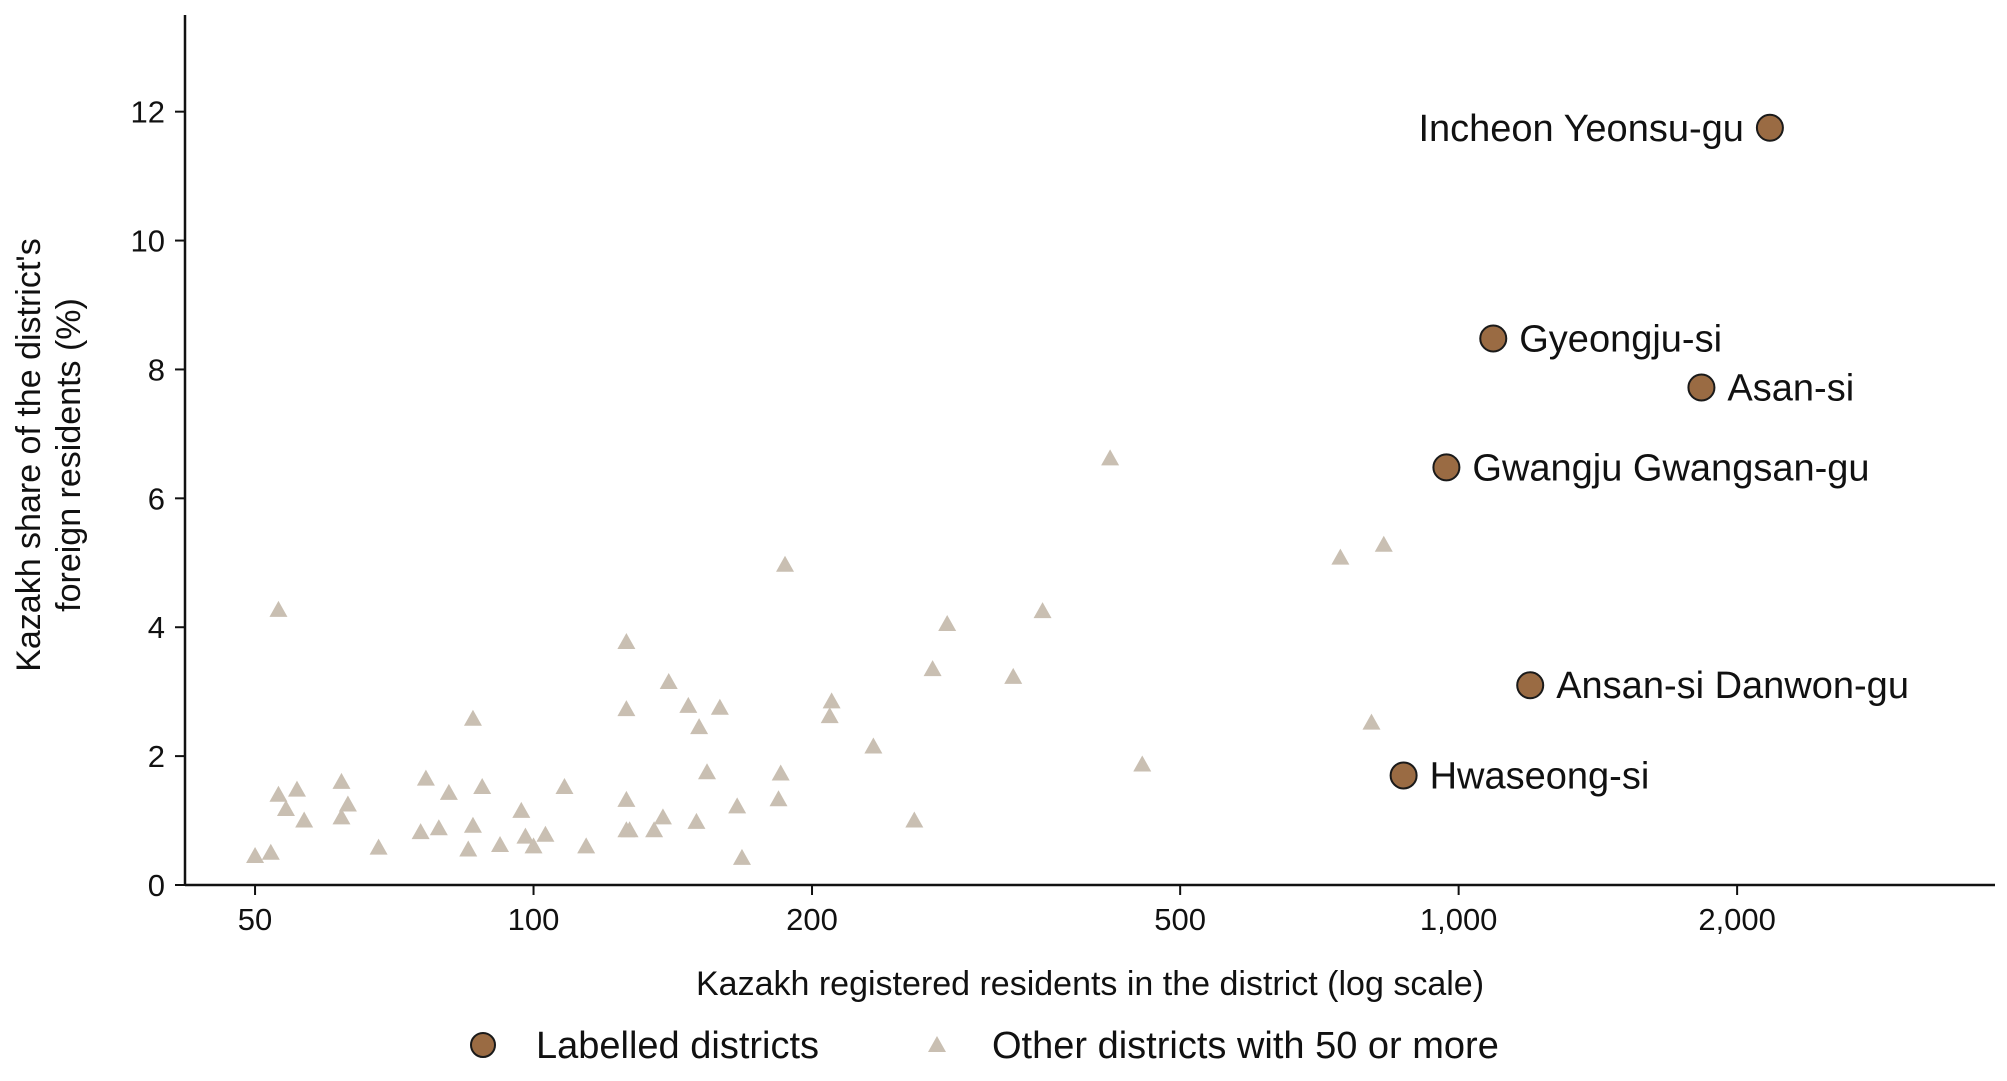 Image resolution: width=2007 pixels, height=1081 pixels. What do you see at coordinates (156, 885) in the screenshot?
I see `y-tick-label: 0` at bounding box center [156, 885].